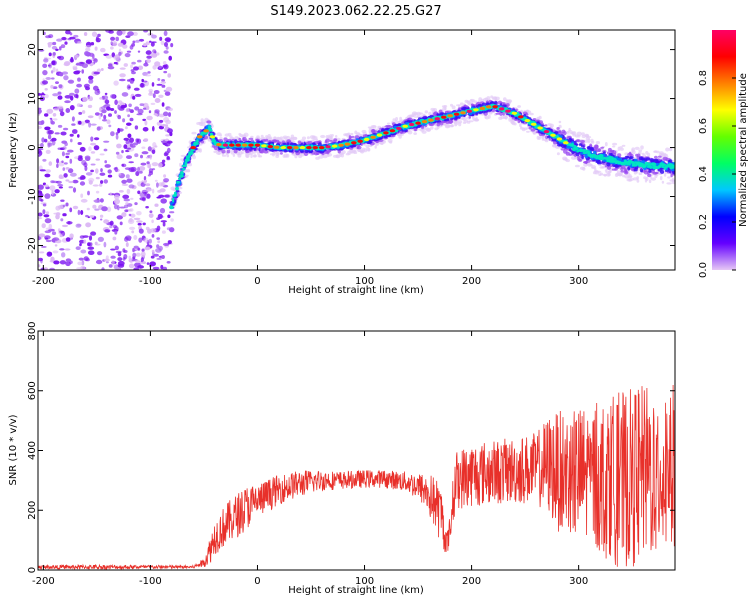  What do you see at coordinates (32, 570) in the screenshot?
I see `y-tick-label: 0` at bounding box center [32, 570].